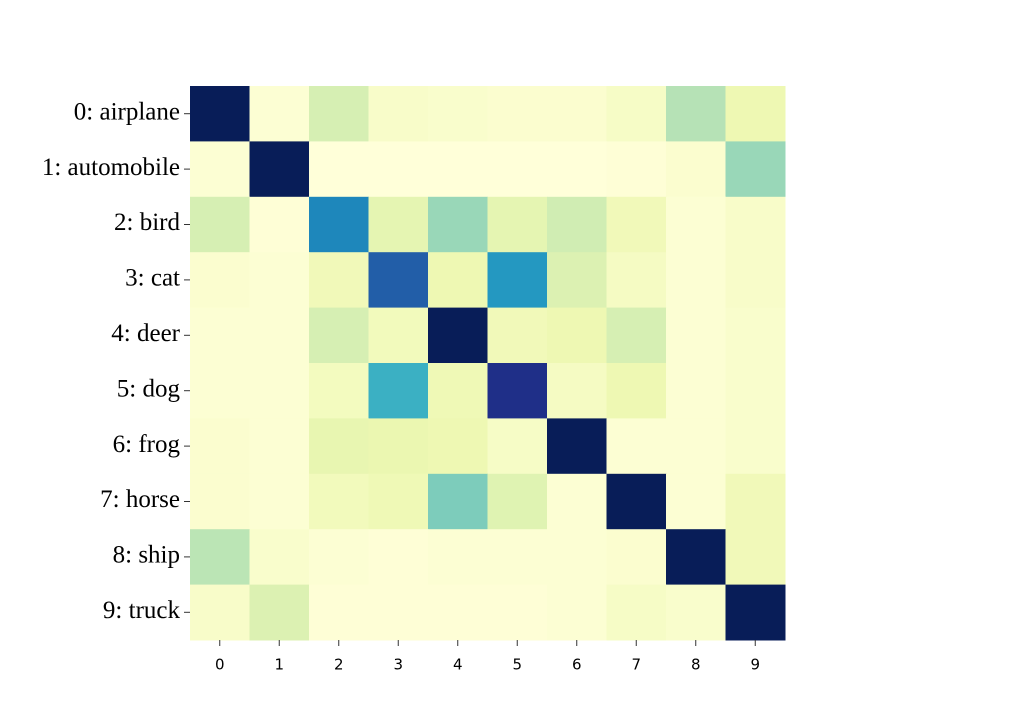 The height and width of the screenshot is (720, 1030). Describe the element at coordinates (755, 665) in the screenshot. I see `x-tick-label: 9` at that location.